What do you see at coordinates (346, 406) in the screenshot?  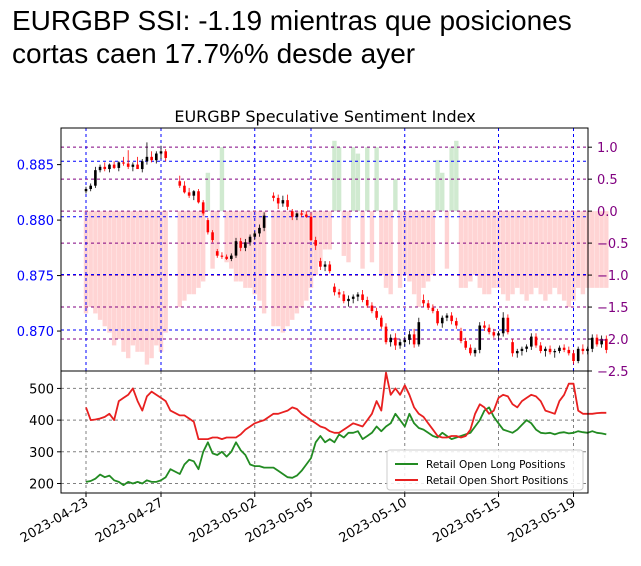 I see `short-positions-line` at bounding box center [346, 406].